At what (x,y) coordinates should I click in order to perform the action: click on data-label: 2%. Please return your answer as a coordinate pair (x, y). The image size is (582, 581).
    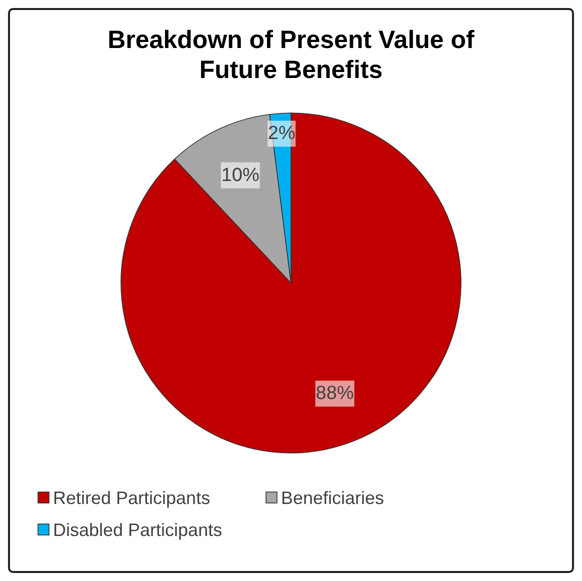
    Looking at the image, I should click on (282, 133).